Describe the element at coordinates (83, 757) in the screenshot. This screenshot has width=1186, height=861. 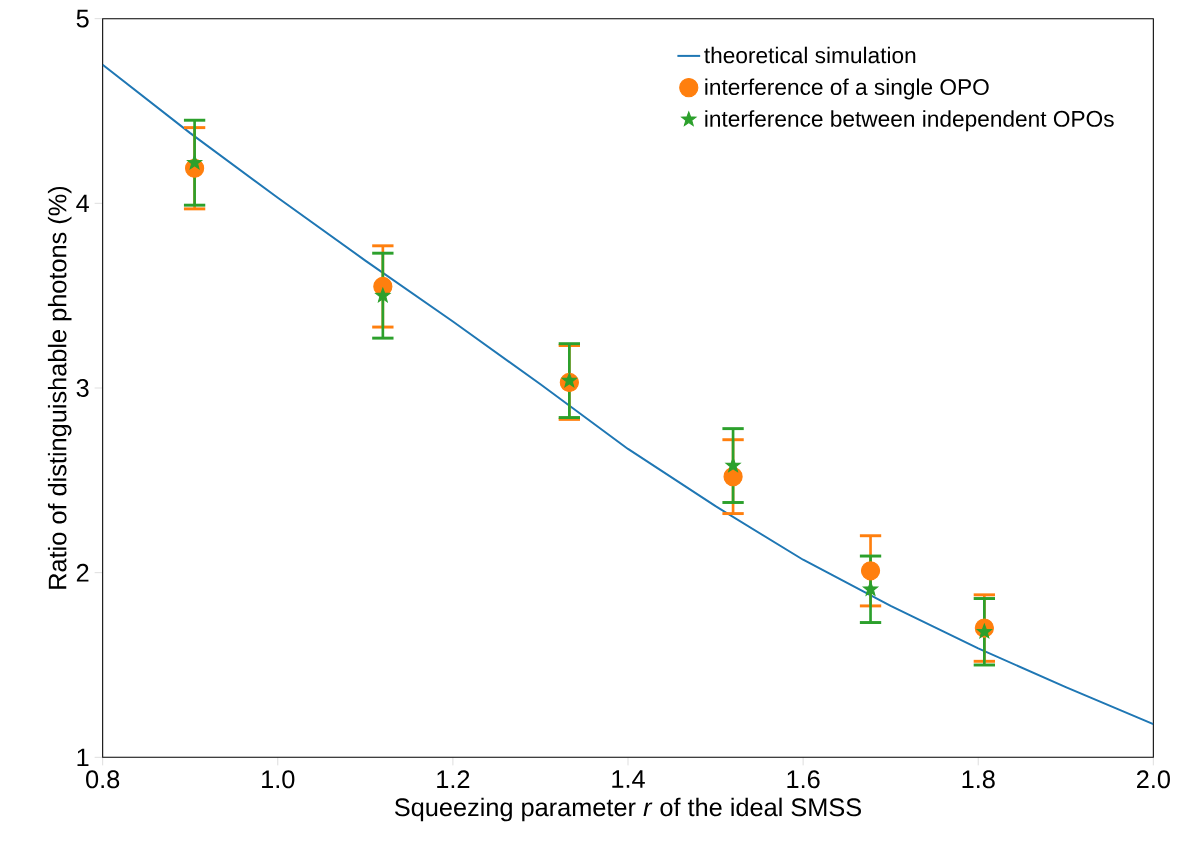
I see `y-tick-label: 1` at that location.